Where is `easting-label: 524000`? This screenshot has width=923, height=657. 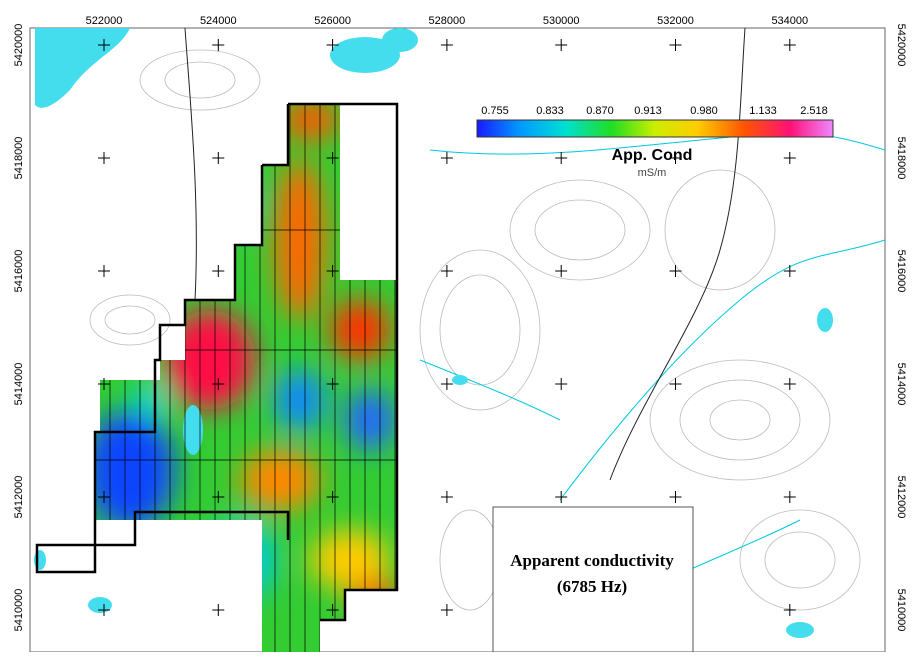
easting-label: 524000 is located at coordinates (218, 21).